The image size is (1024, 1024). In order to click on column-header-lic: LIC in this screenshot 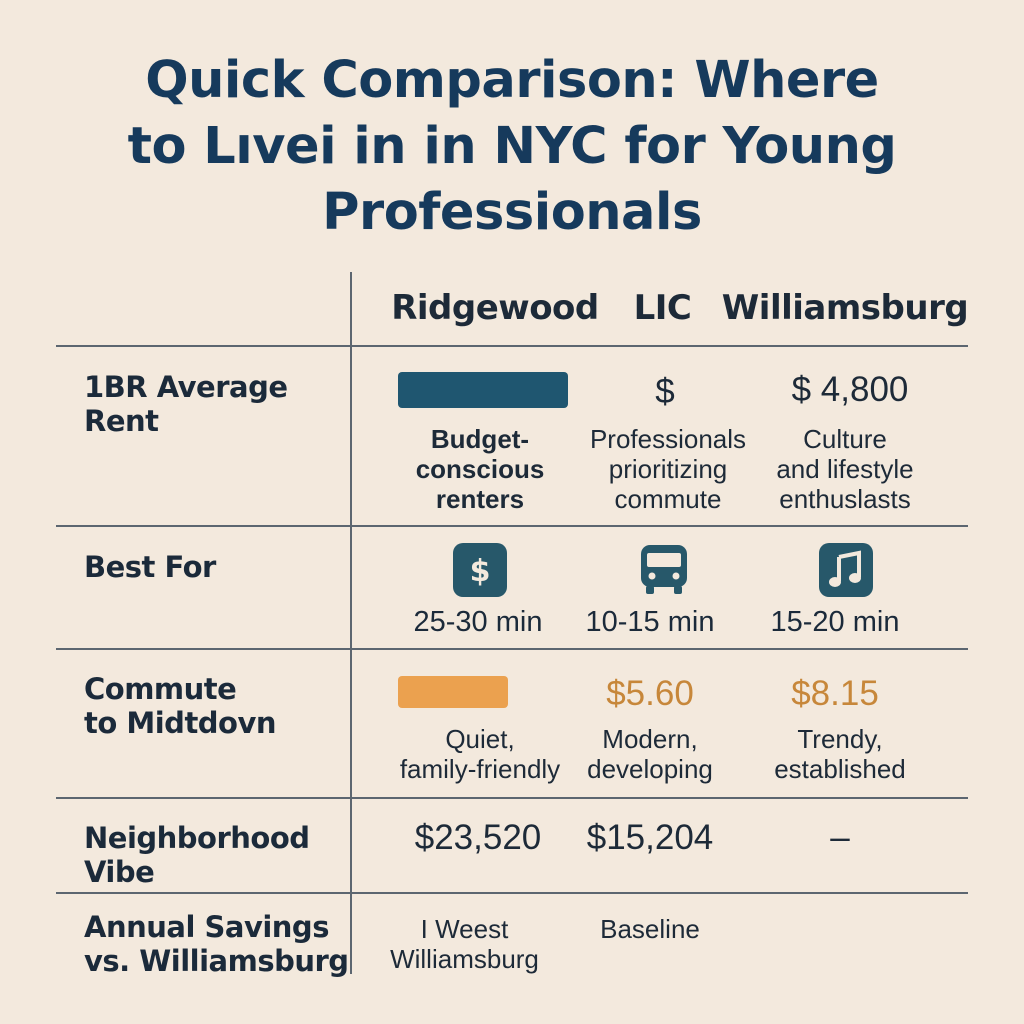, I will do `click(662, 308)`.